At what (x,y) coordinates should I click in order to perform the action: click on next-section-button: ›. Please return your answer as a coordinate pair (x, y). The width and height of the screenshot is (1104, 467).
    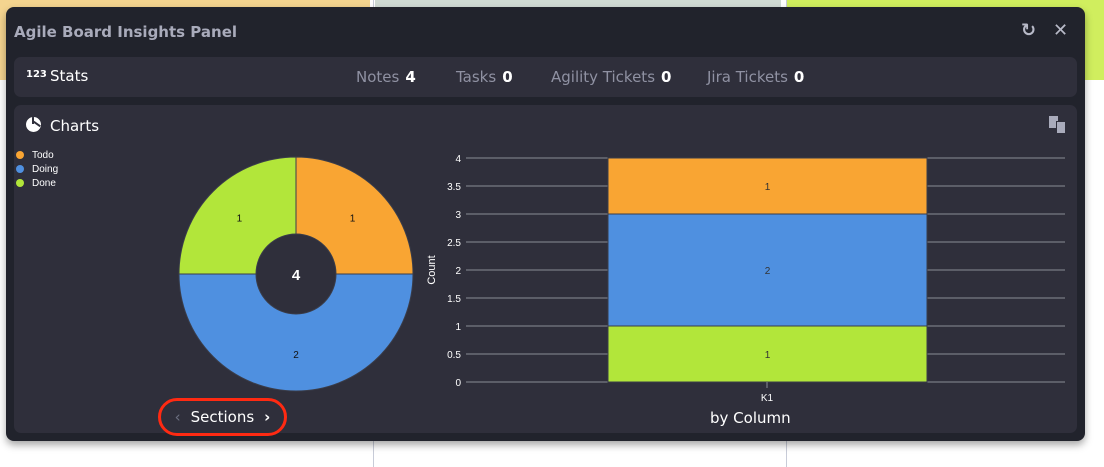
    Looking at the image, I should click on (267, 417).